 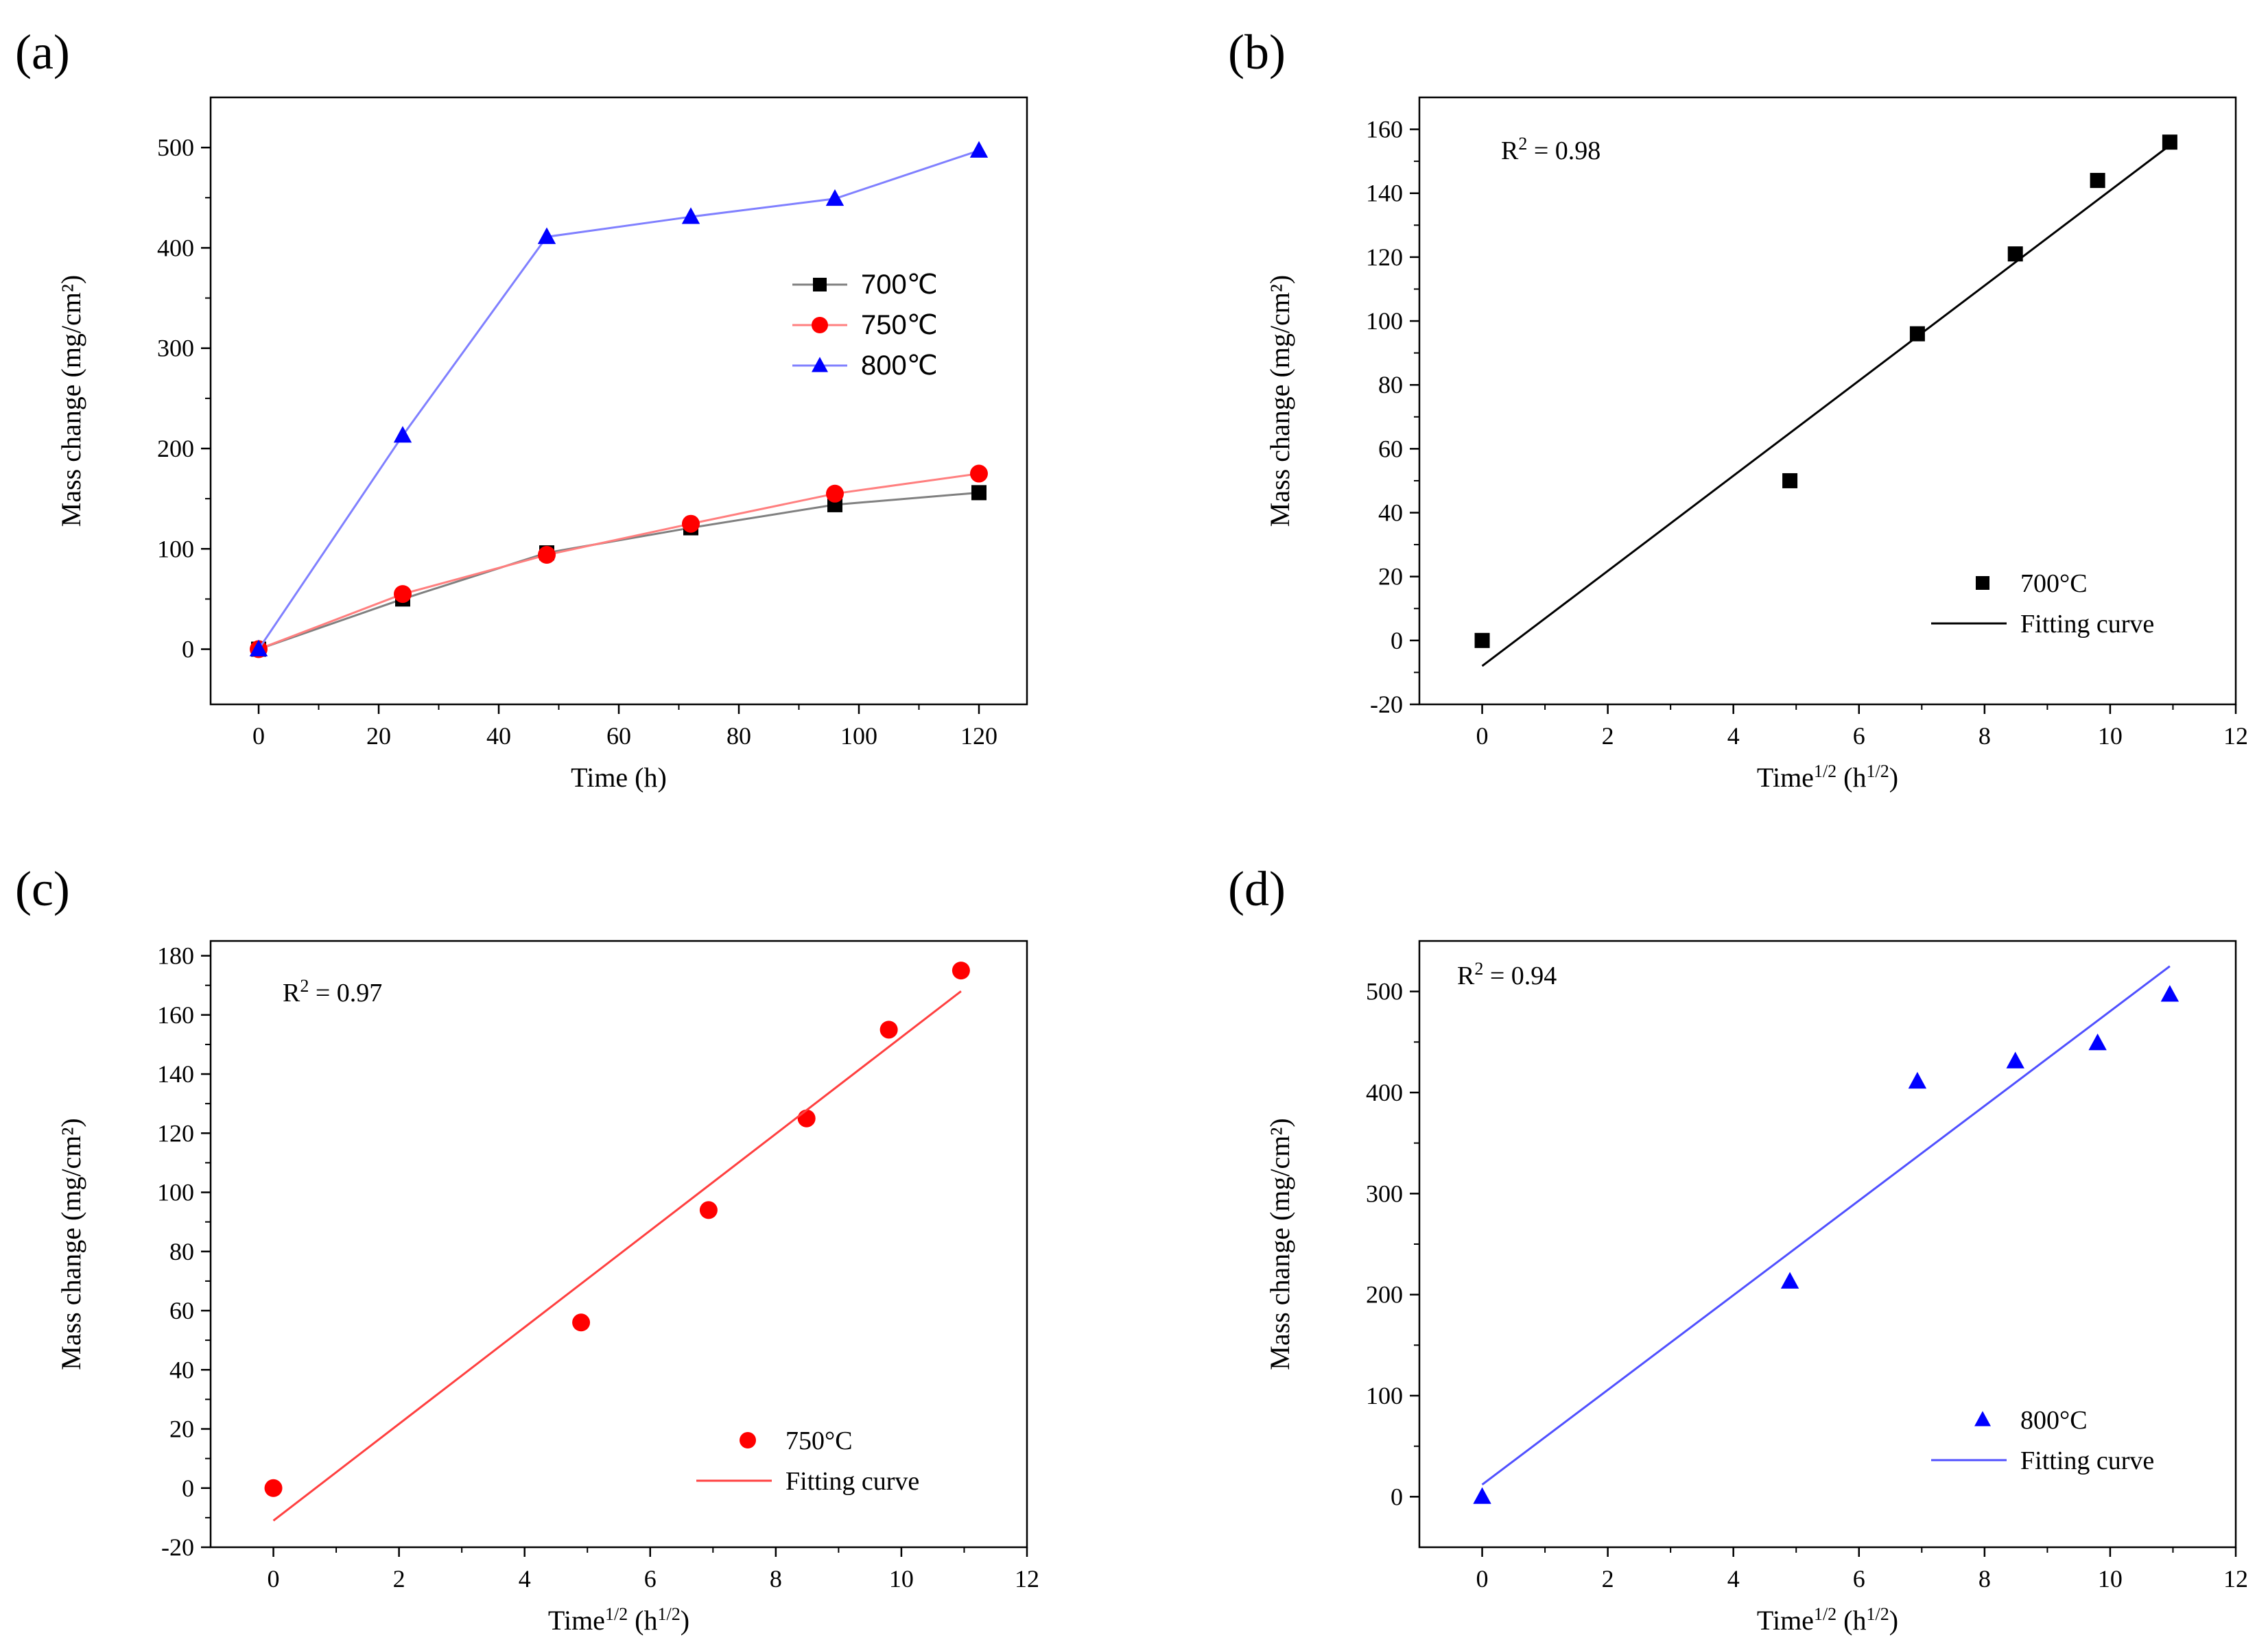 I want to click on y-tick-label: 160, so click(x=176, y=1015).